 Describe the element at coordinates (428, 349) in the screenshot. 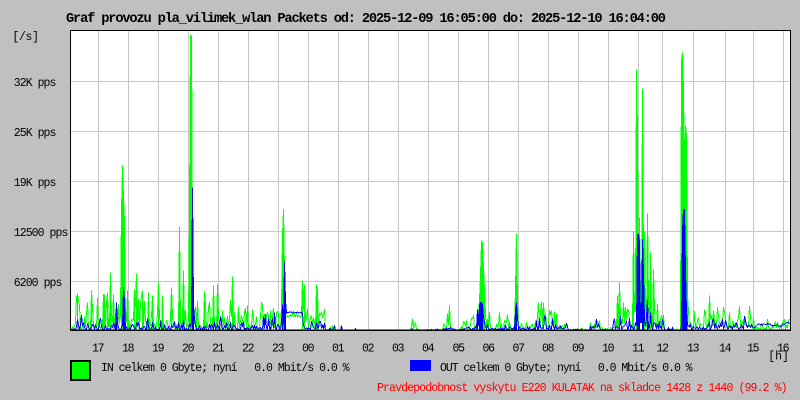

I see `svg-text: 04` at that location.